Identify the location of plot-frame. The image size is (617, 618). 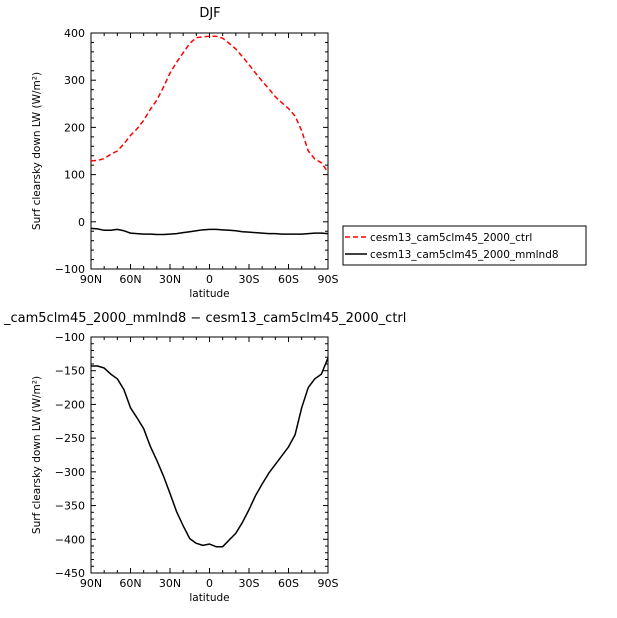
(209, 455).